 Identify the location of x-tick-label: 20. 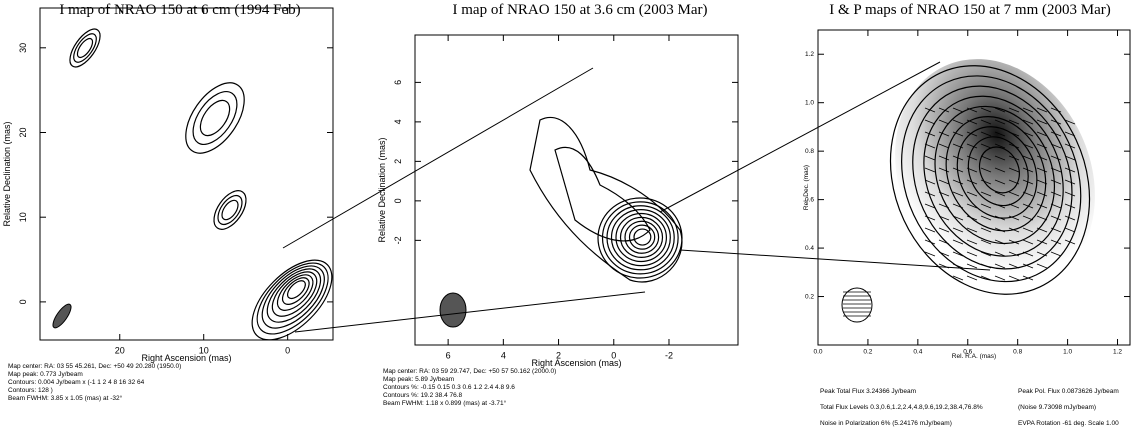
(120, 350).